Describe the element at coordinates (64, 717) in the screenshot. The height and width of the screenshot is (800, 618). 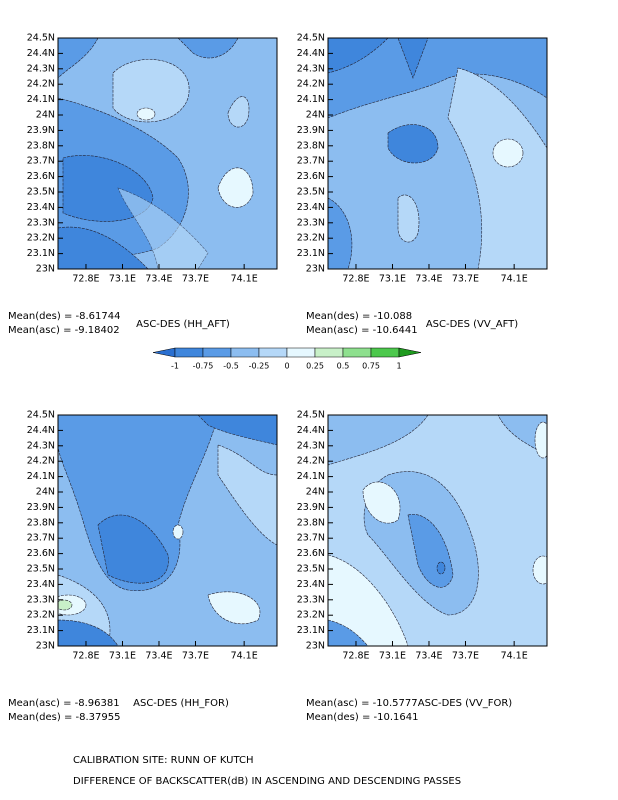
I see `stat-text: Mean(des) = -8.37955` at that location.